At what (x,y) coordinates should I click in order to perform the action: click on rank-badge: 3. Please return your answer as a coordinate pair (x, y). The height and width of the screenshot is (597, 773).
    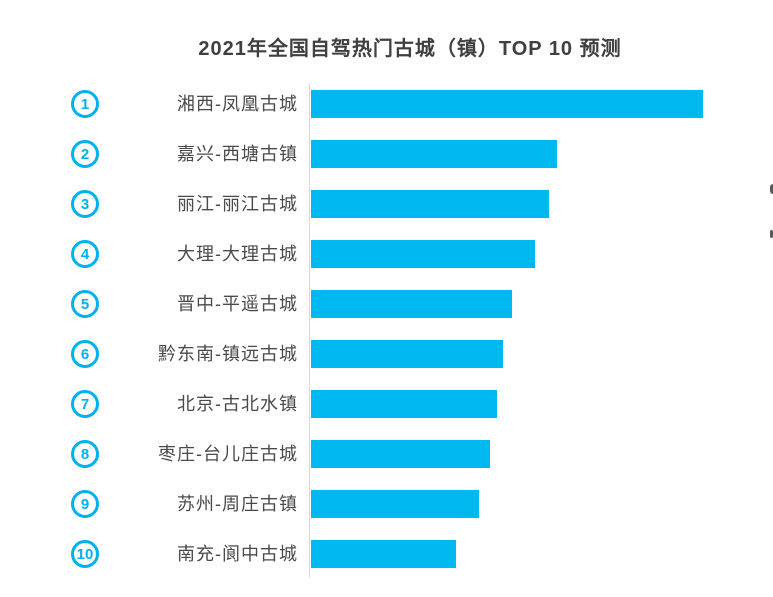
    Looking at the image, I should click on (85, 204).